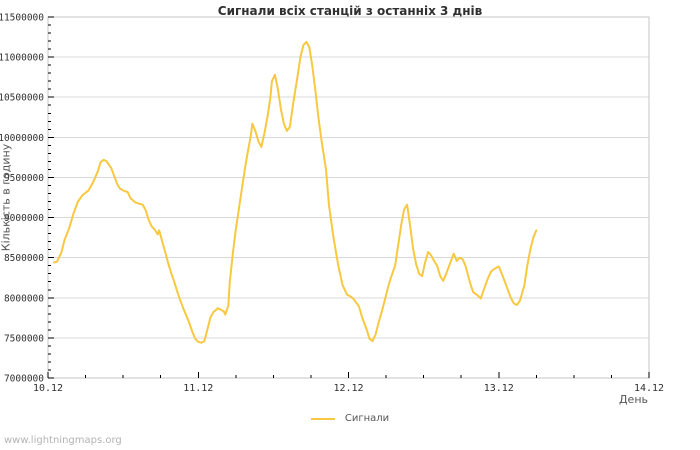 The image size is (700, 450). I want to click on y-tick-label: 10500000, so click(22, 98).